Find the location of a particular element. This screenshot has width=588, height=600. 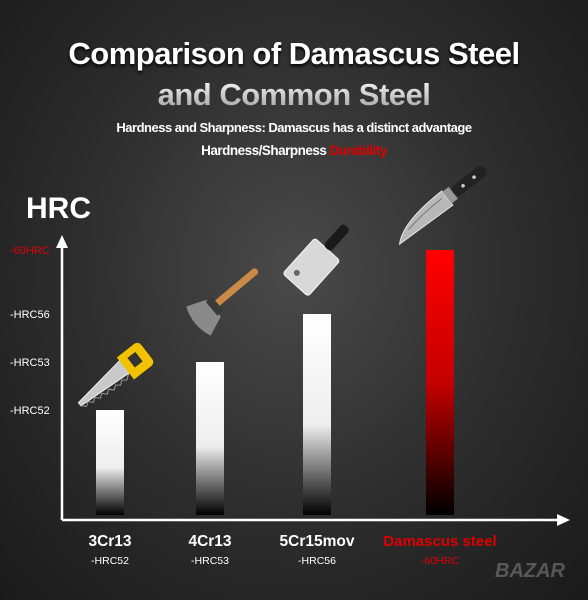

x-category-sublabel: -60HRC is located at coordinates (440, 561).